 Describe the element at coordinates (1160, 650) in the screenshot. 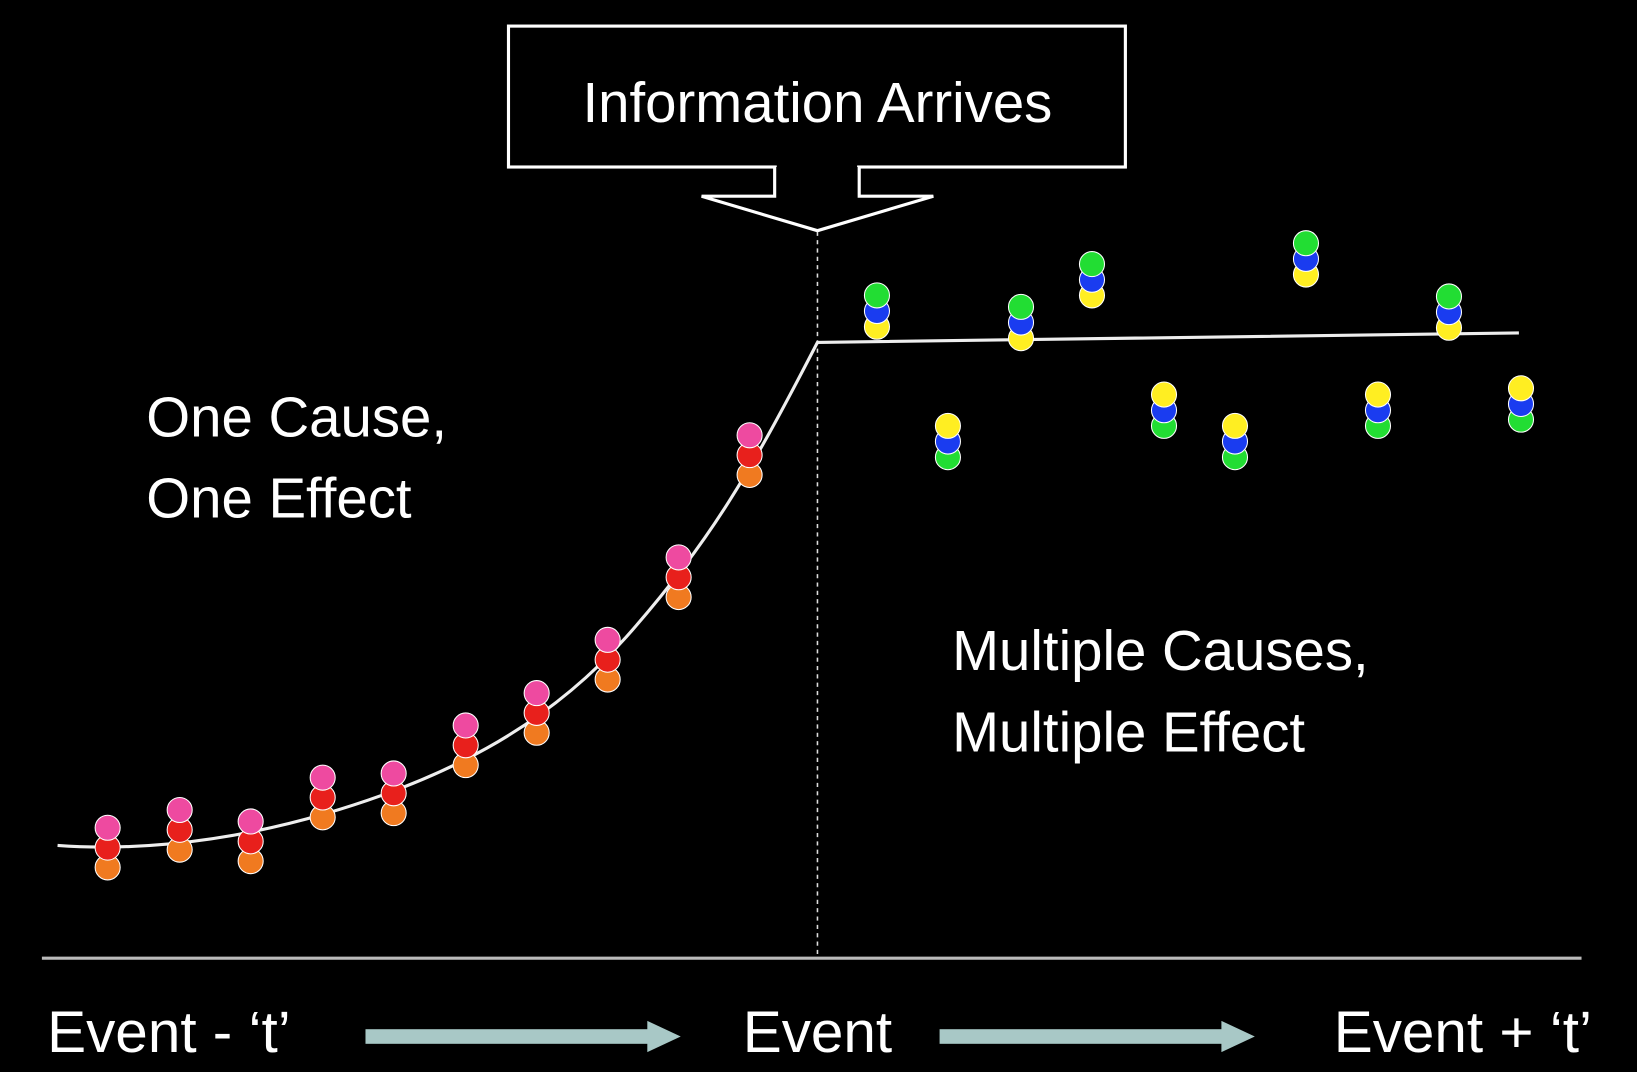

I see `right-label-line: Multiple Causes,` at that location.